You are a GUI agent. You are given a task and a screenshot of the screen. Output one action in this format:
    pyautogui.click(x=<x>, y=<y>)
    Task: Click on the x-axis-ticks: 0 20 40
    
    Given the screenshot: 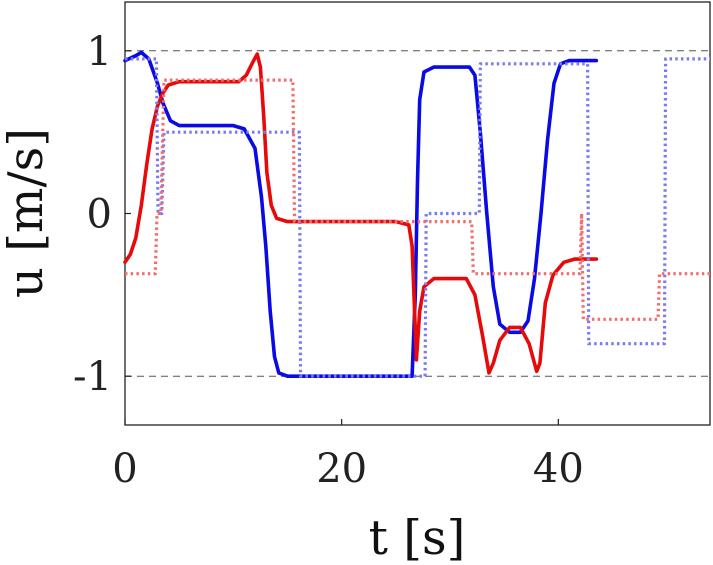 What is the action you would take?
    pyautogui.click(x=348, y=455)
    